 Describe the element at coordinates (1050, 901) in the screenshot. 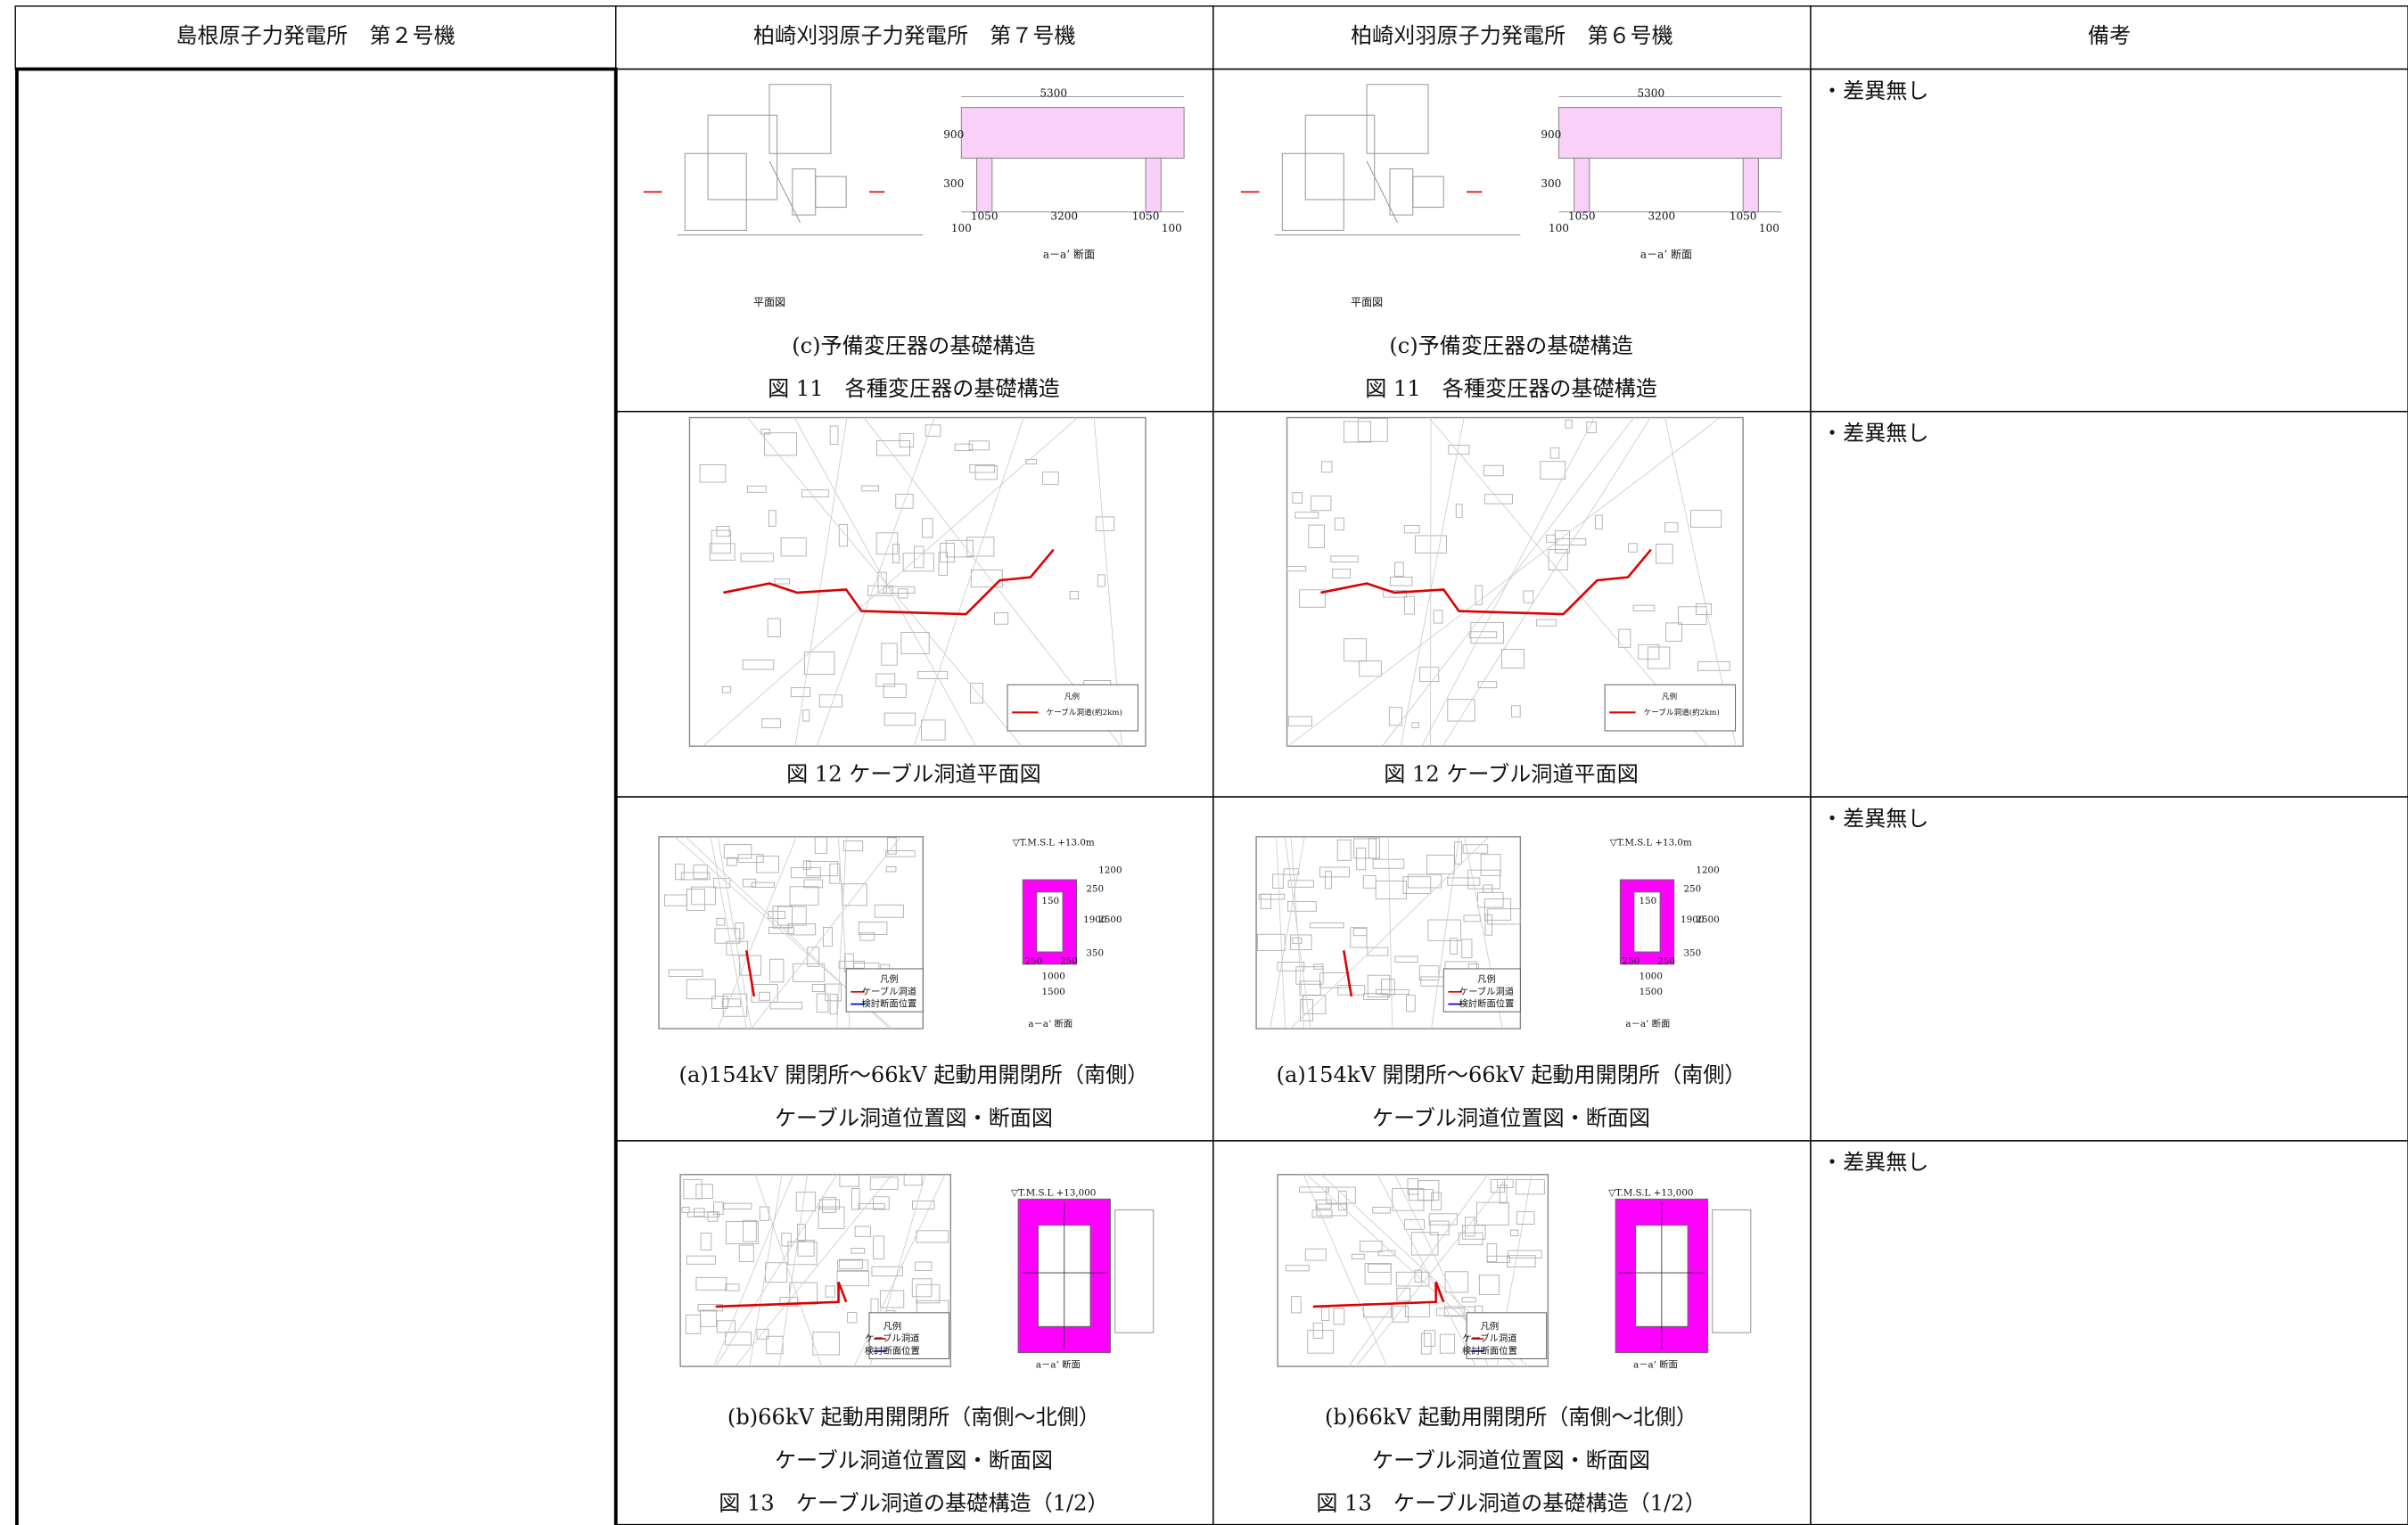

I see `drawing-label: 150` at that location.